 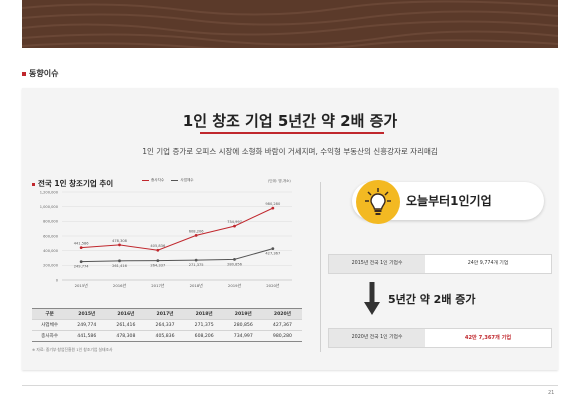 What do you see at coordinates (243, 336) in the screenshot?
I see `table-cell: 734,997` at bounding box center [243, 336].